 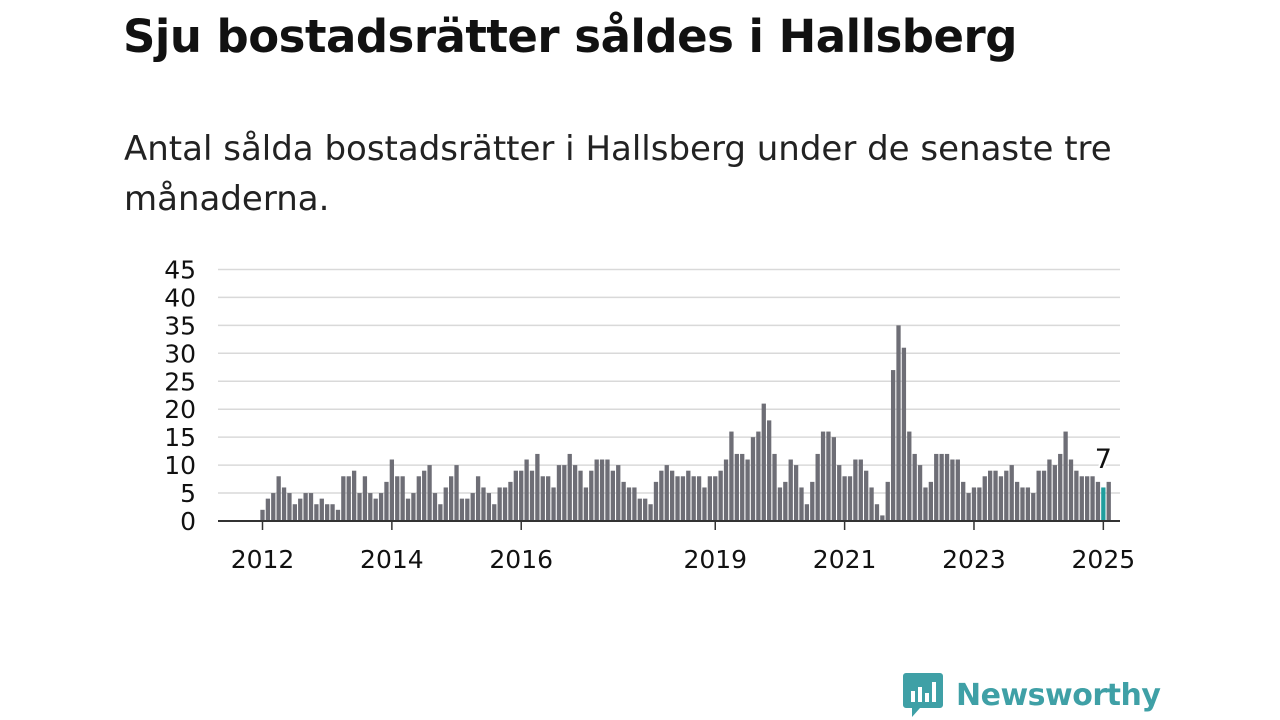 What do you see at coordinates (521, 559) in the screenshot?
I see `x-tick-label: 2016` at bounding box center [521, 559].